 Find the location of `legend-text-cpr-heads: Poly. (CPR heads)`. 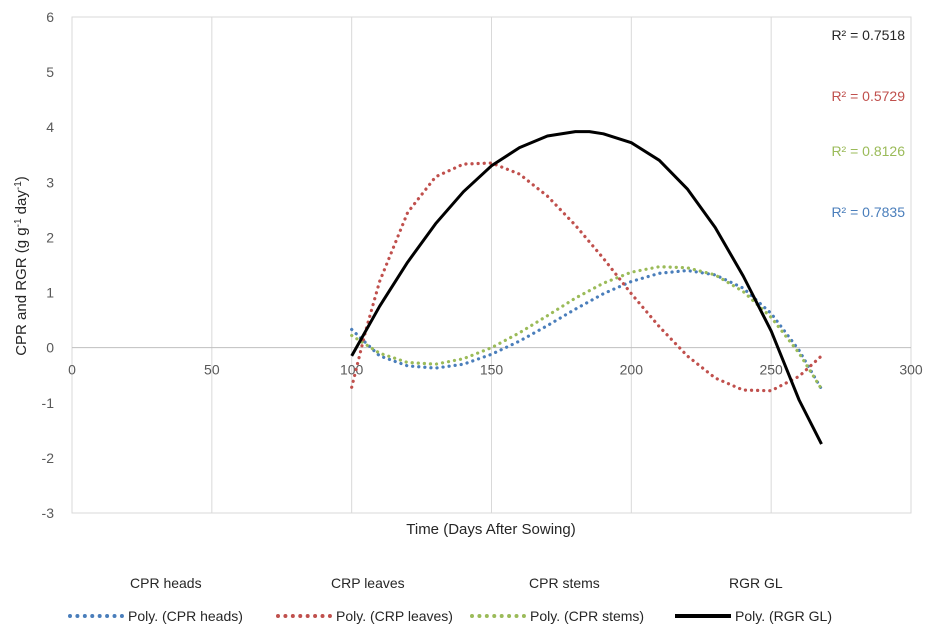

legend-text-cpr-heads: Poly. (CPR heads) is located at coordinates (185, 616).